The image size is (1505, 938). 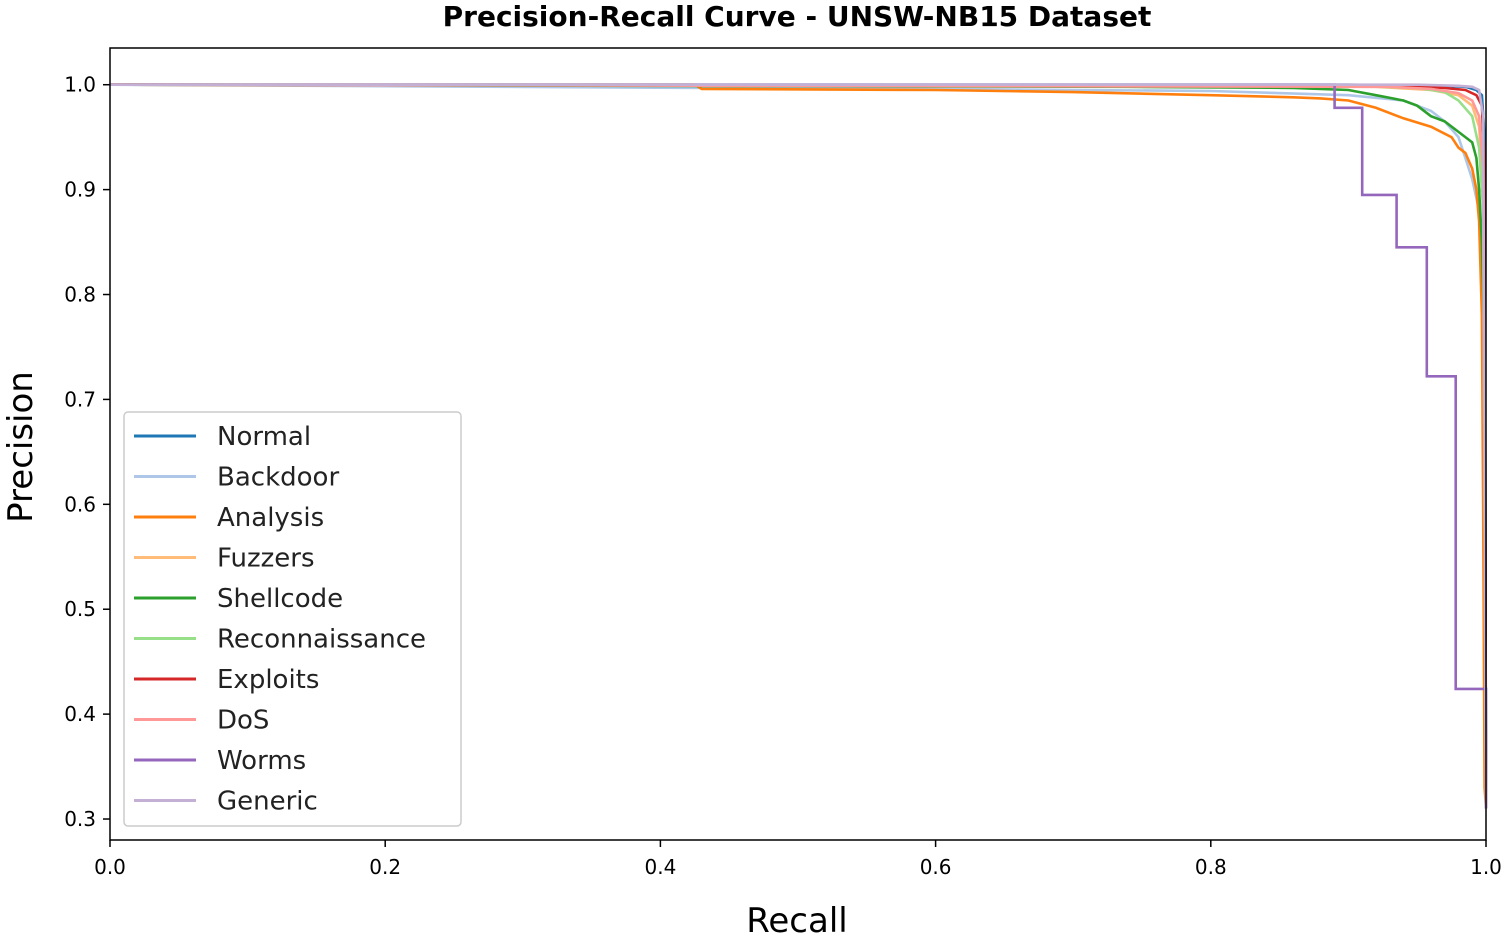 I want to click on x-tick-label: 1.0, so click(x=1486, y=867).